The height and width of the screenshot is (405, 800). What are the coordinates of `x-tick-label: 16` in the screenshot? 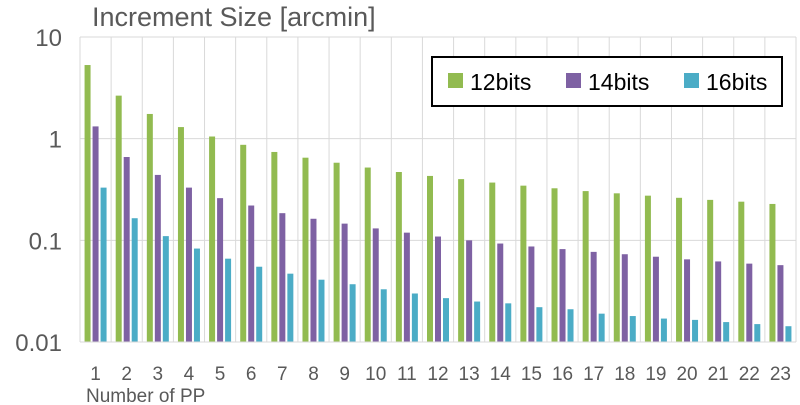 It's located at (562, 374).